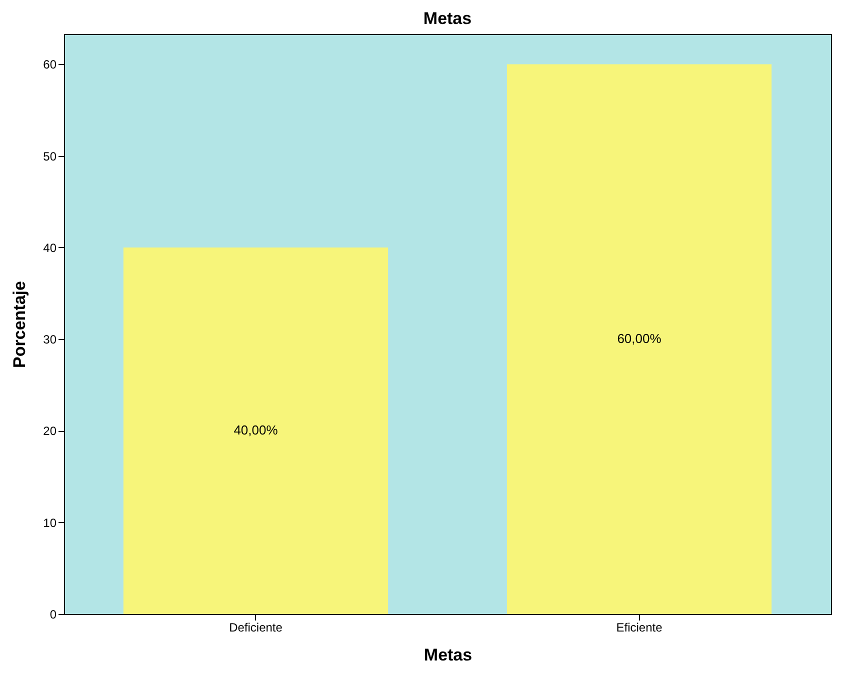  I want to click on y-tick-label: 40, so click(50, 247).